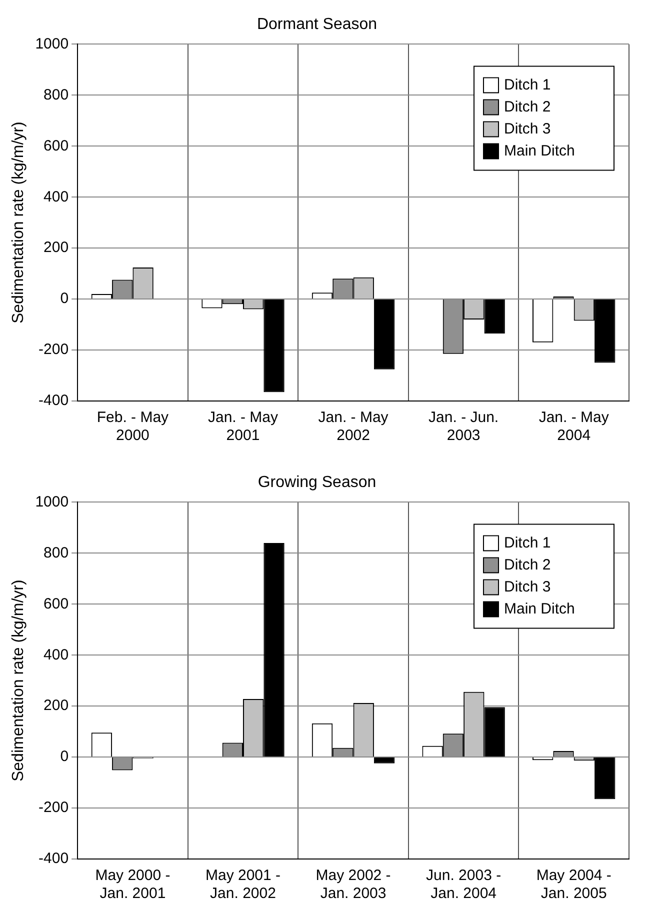 The width and height of the screenshot is (659, 917). What do you see at coordinates (574, 884) in the screenshot?
I see `x-tick-label: May 2004 - Jan. 2005` at bounding box center [574, 884].